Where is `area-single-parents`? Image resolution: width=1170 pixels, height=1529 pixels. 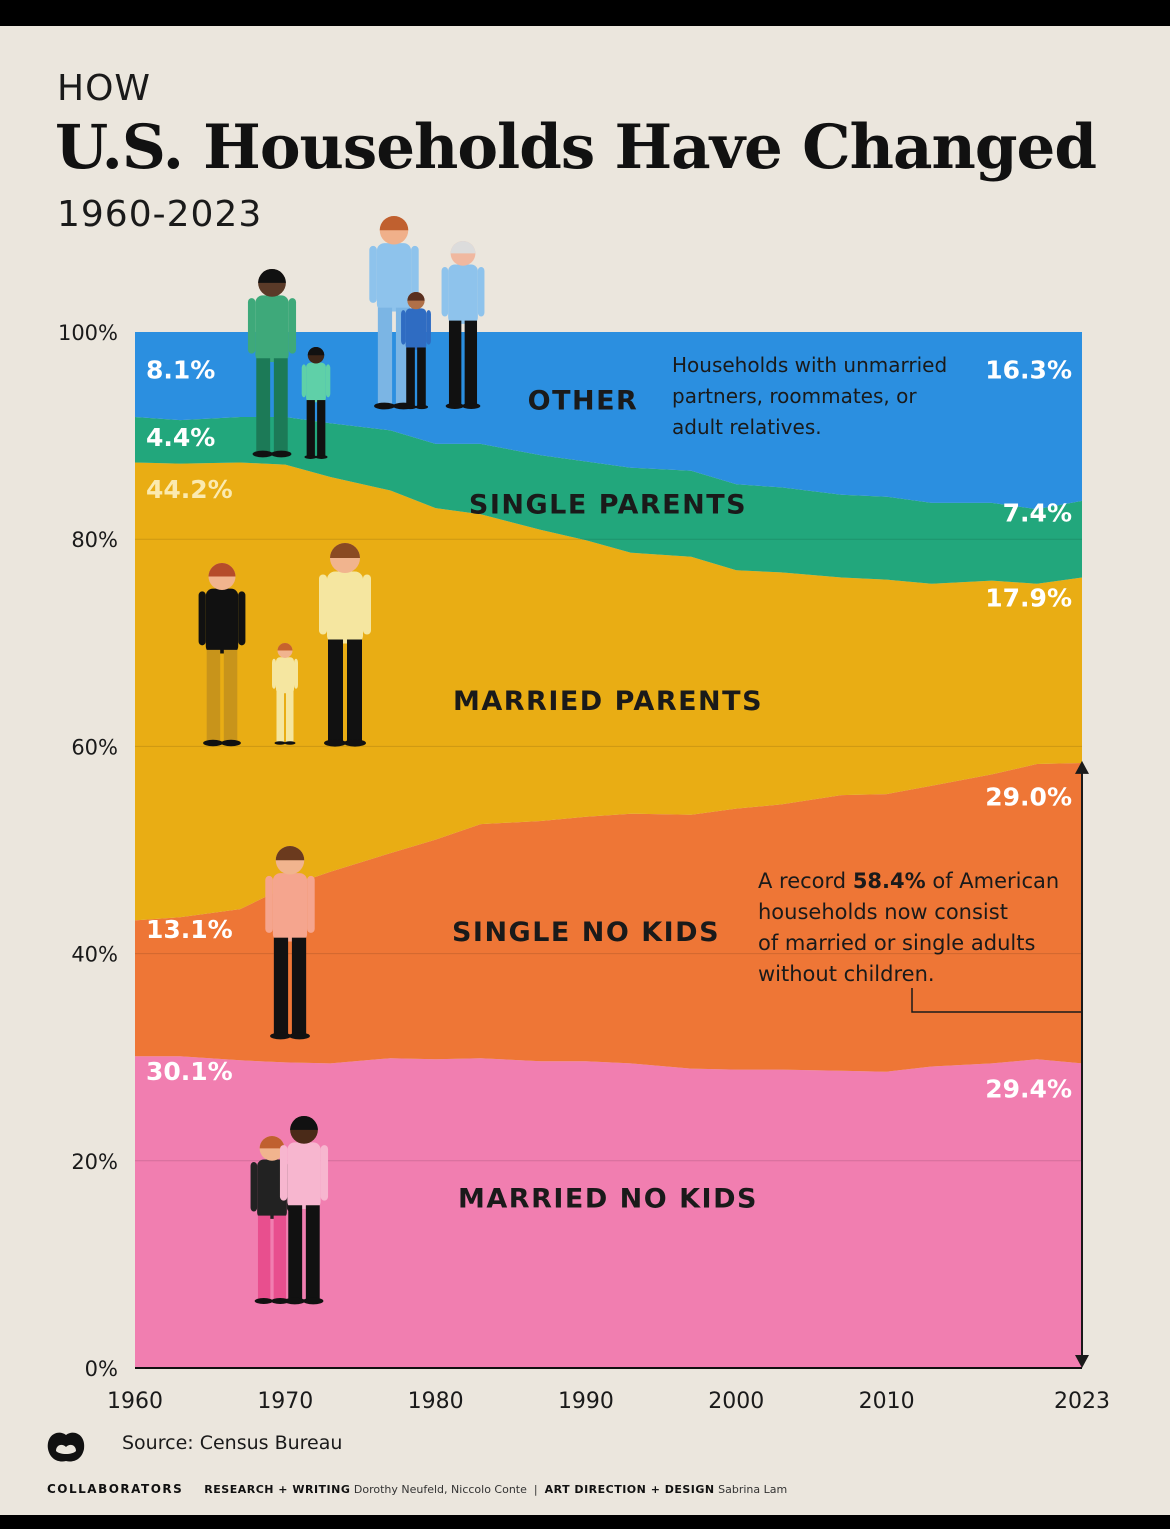
area-single-parents is located at coordinates (608, 500).